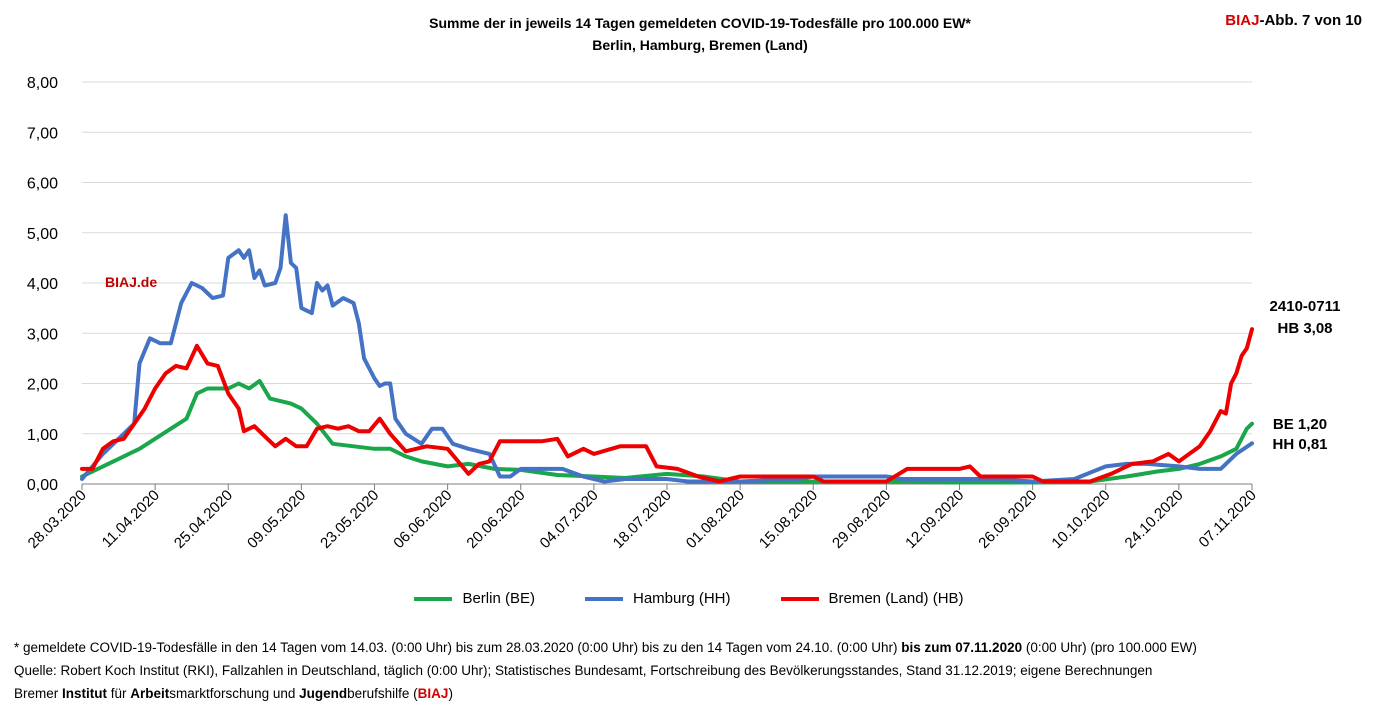 This screenshot has width=1378, height=713. What do you see at coordinates (896, 598) in the screenshot?
I see `legend-label-bremen: Bremen (Land) (HB)` at bounding box center [896, 598].